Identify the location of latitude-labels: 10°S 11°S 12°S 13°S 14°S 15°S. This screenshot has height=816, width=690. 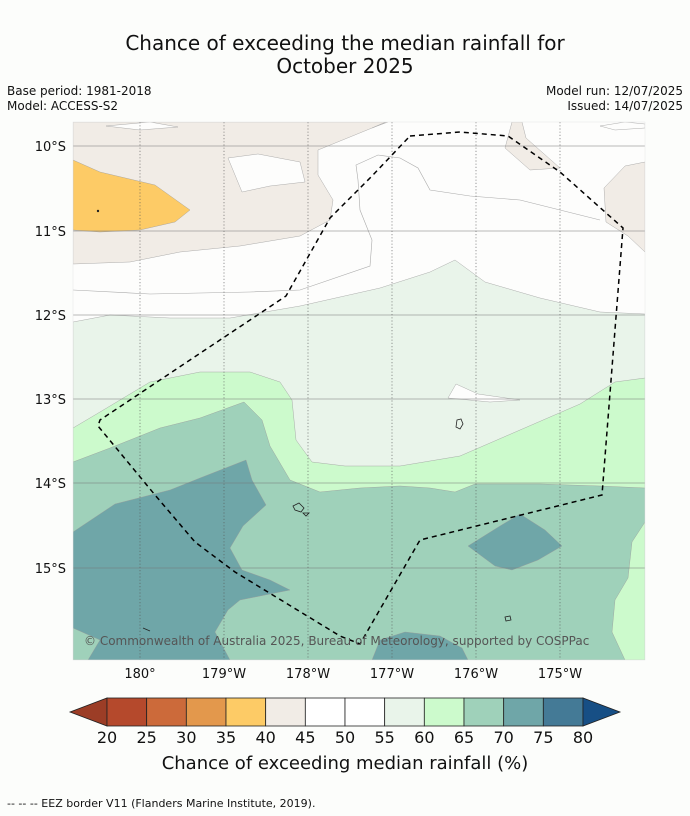
(50, 358).